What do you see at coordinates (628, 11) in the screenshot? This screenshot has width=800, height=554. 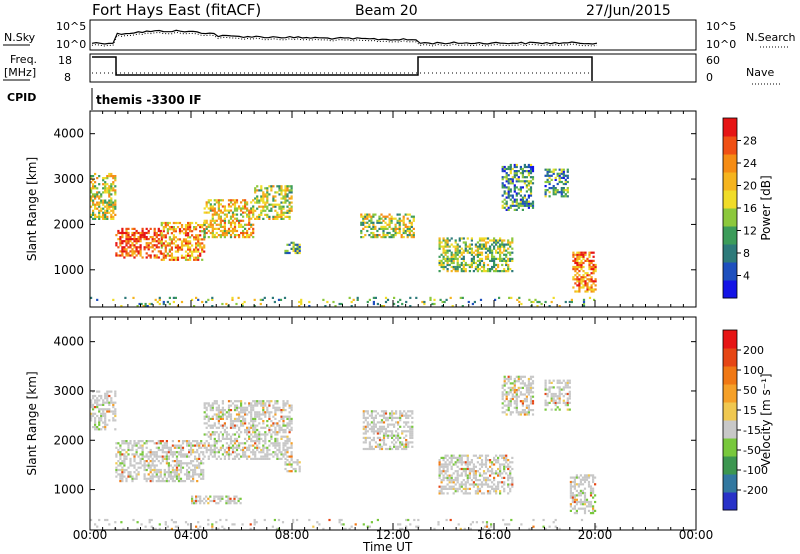 I see `date-title: 27/Jun/2015` at bounding box center [628, 11].